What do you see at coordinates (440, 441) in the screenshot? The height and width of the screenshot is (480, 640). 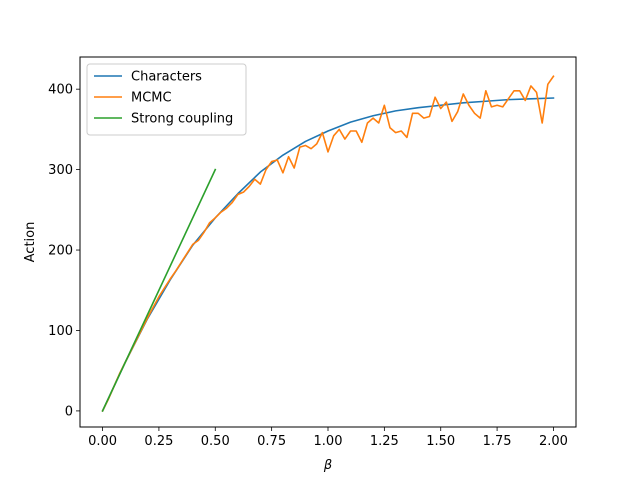 I see `x-tick-label: 1.50` at bounding box center [440, 441].